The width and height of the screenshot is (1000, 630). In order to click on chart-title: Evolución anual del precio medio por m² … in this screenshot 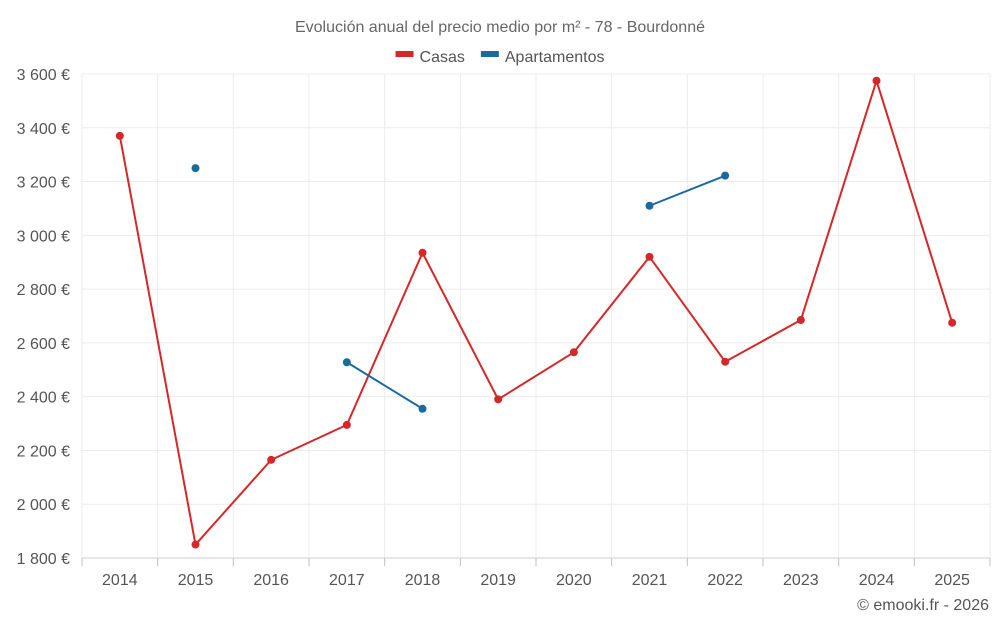, I will do `click(500, 27)`.